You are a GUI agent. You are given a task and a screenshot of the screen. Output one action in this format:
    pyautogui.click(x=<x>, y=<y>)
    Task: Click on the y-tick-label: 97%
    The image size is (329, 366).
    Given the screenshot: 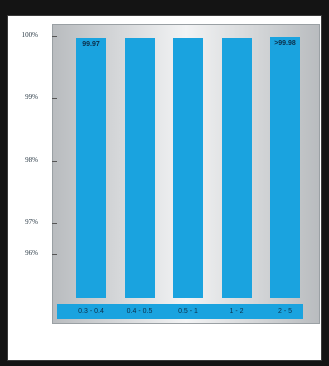 What is the action you would take?
    pyautogui.click(x=31, y=222)
    